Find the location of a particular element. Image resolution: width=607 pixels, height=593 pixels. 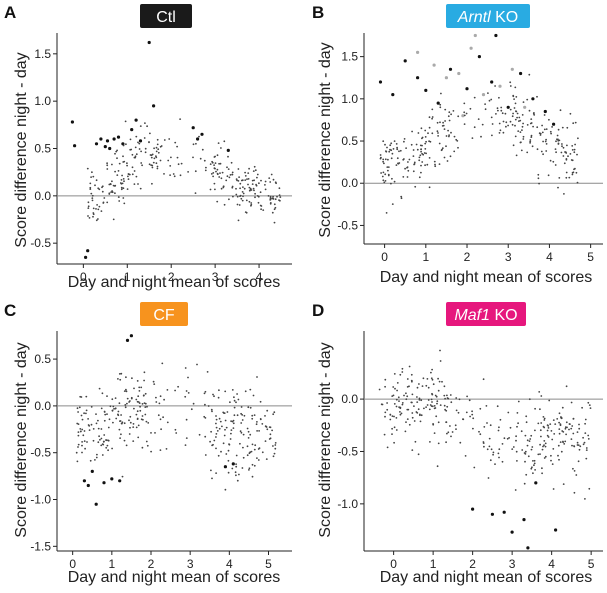

badge-cf is located at coordinates (164, 314).